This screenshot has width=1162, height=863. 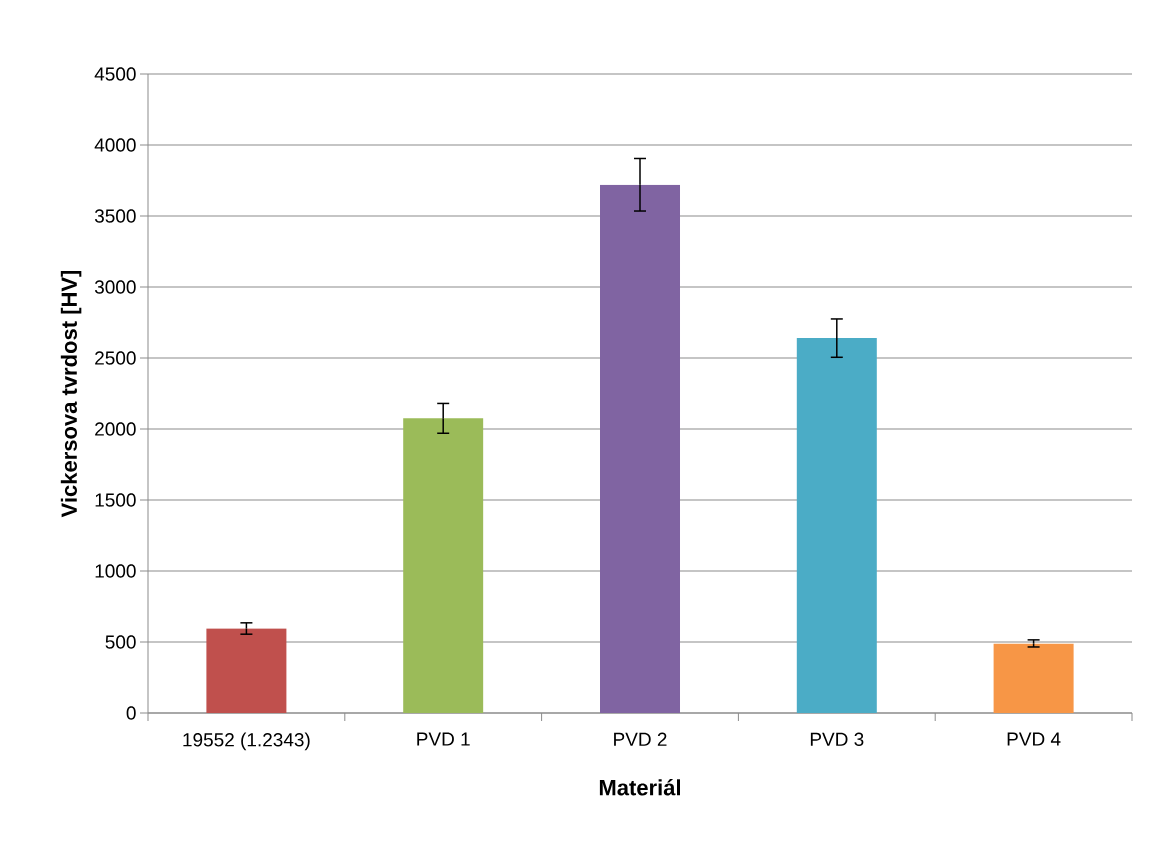 What do you see at coordinates (131, 713) in the screenshot?
I see `y-tick-label: 0` at bounding box center [131, 713].